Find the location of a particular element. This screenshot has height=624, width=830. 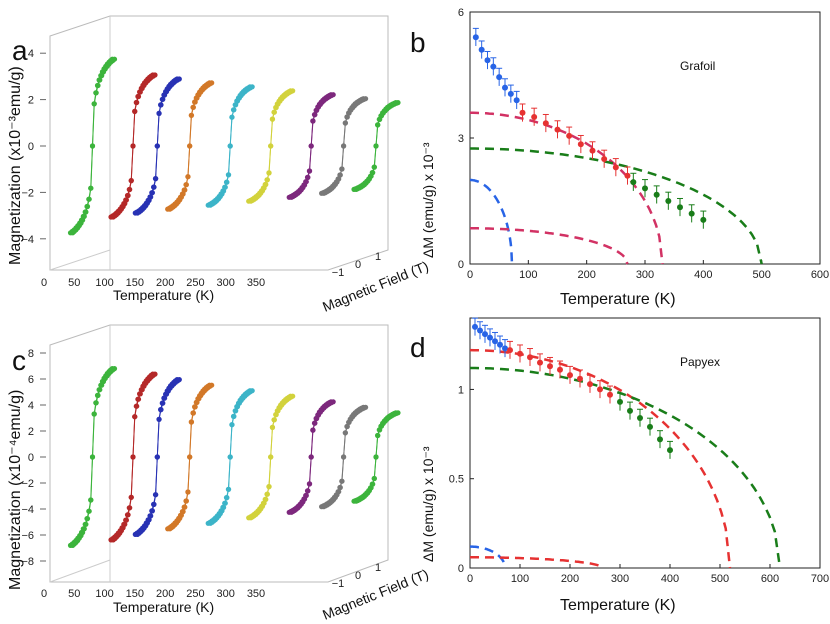

x-tick-label: 150 is located at coordinates (135, 594).